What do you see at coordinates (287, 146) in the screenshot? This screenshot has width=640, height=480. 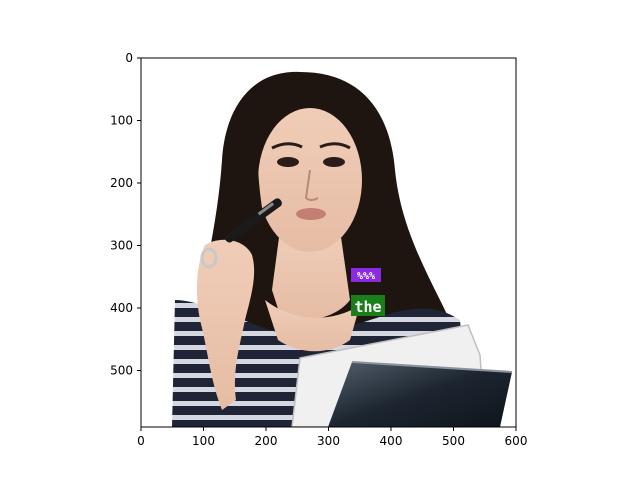 I see `eyebrow-left` at bounding box center [287, 146].